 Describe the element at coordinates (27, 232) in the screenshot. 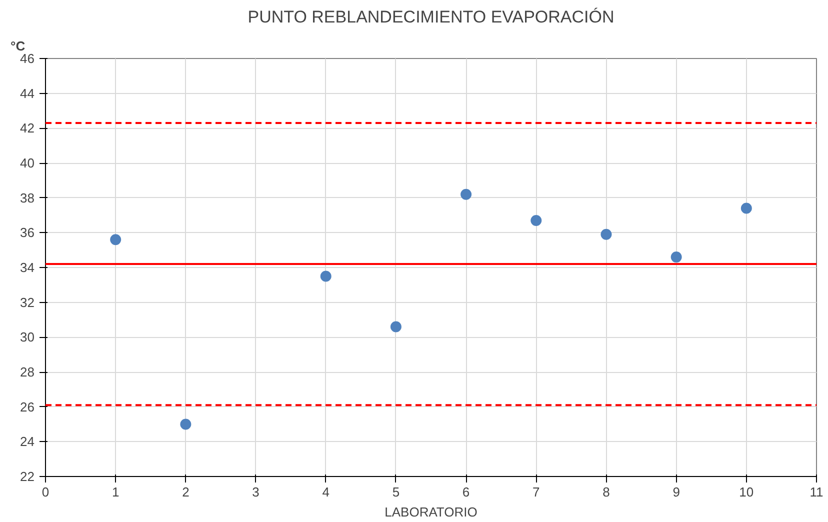

I see `y-tick-label: 36` at that location.